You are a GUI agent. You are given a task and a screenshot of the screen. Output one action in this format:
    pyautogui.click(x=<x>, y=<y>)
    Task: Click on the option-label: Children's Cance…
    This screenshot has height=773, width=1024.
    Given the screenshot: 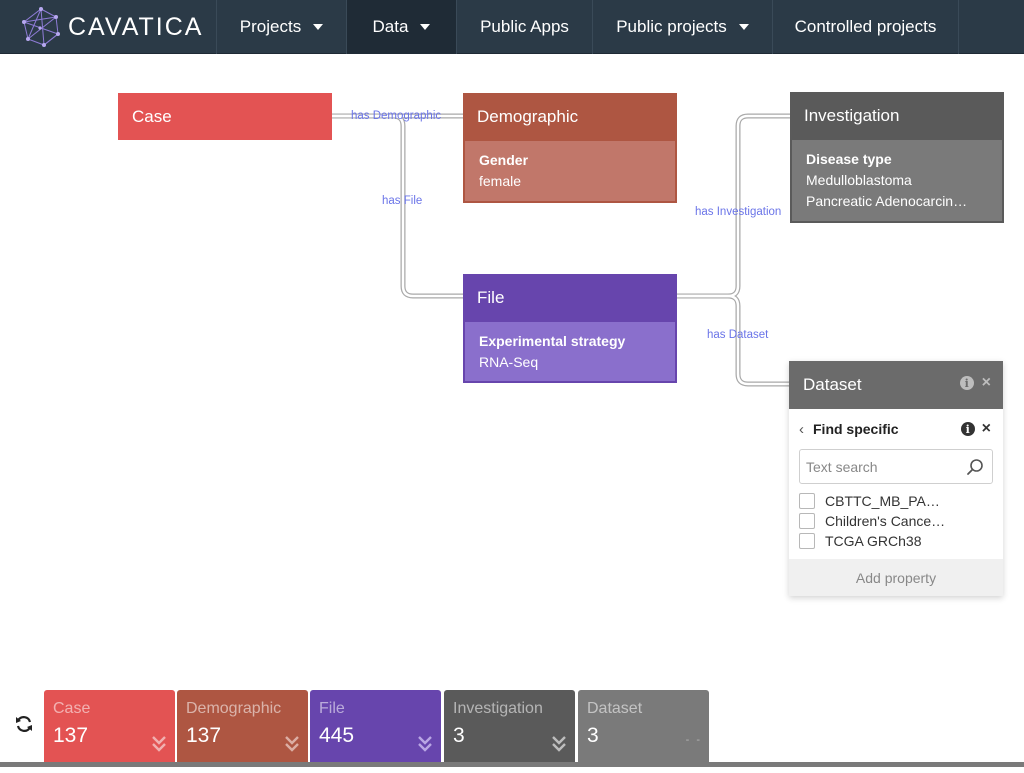 What is the action you would take?
    pyautogui.click(x=885, y=521)
    